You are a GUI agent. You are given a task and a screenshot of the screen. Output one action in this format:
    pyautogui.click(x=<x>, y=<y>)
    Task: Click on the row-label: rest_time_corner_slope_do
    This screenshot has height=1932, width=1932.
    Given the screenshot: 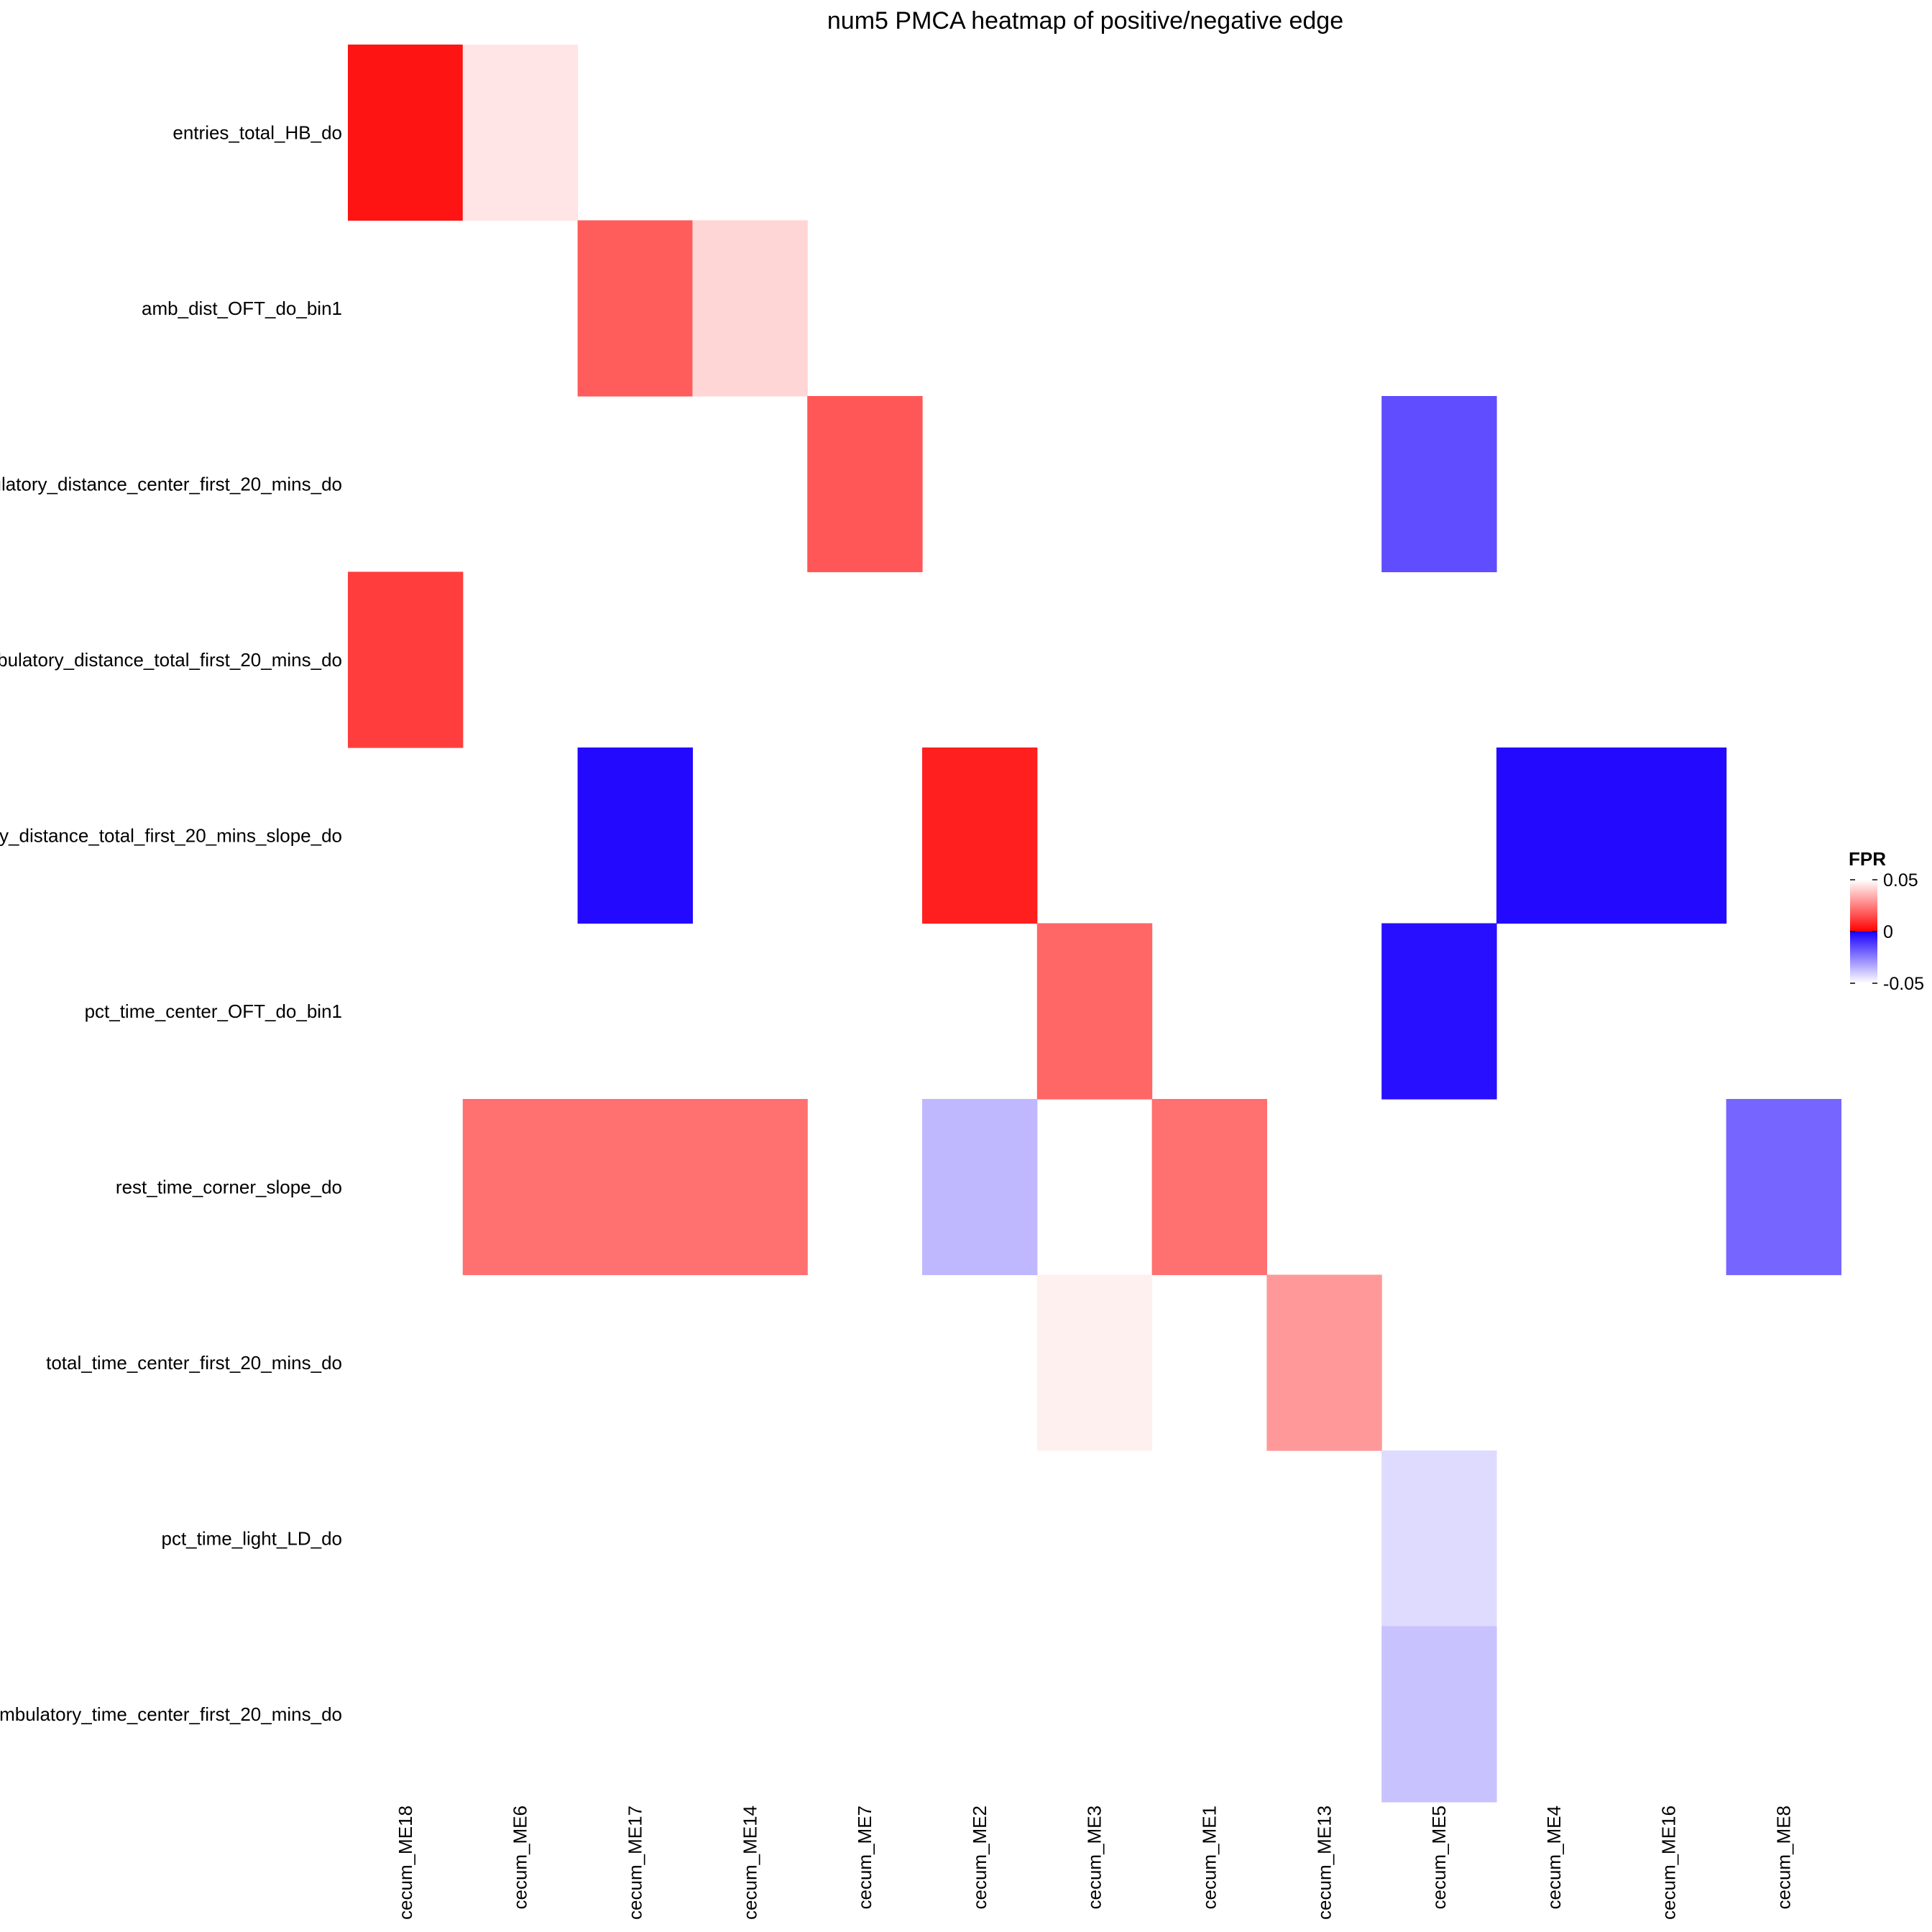 What is the action you would take?
    pyautogui.click(x=229, y=1186)
    